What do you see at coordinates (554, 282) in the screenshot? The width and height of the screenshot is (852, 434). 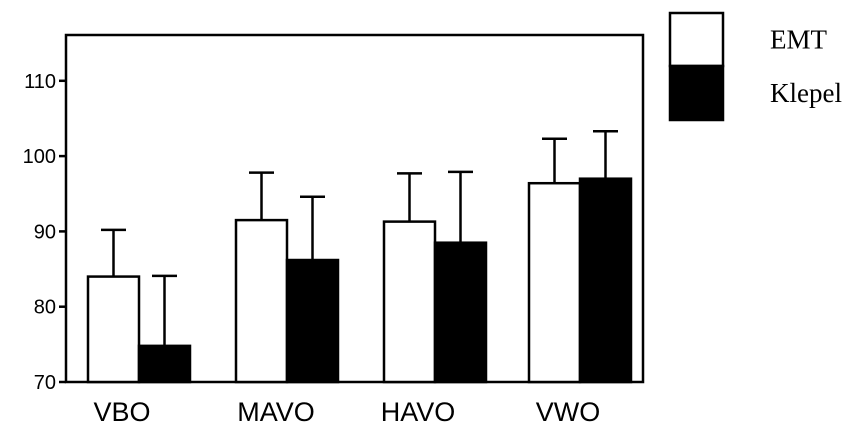 I see `bar-emt-vwo` at bounding box center [554, 282].